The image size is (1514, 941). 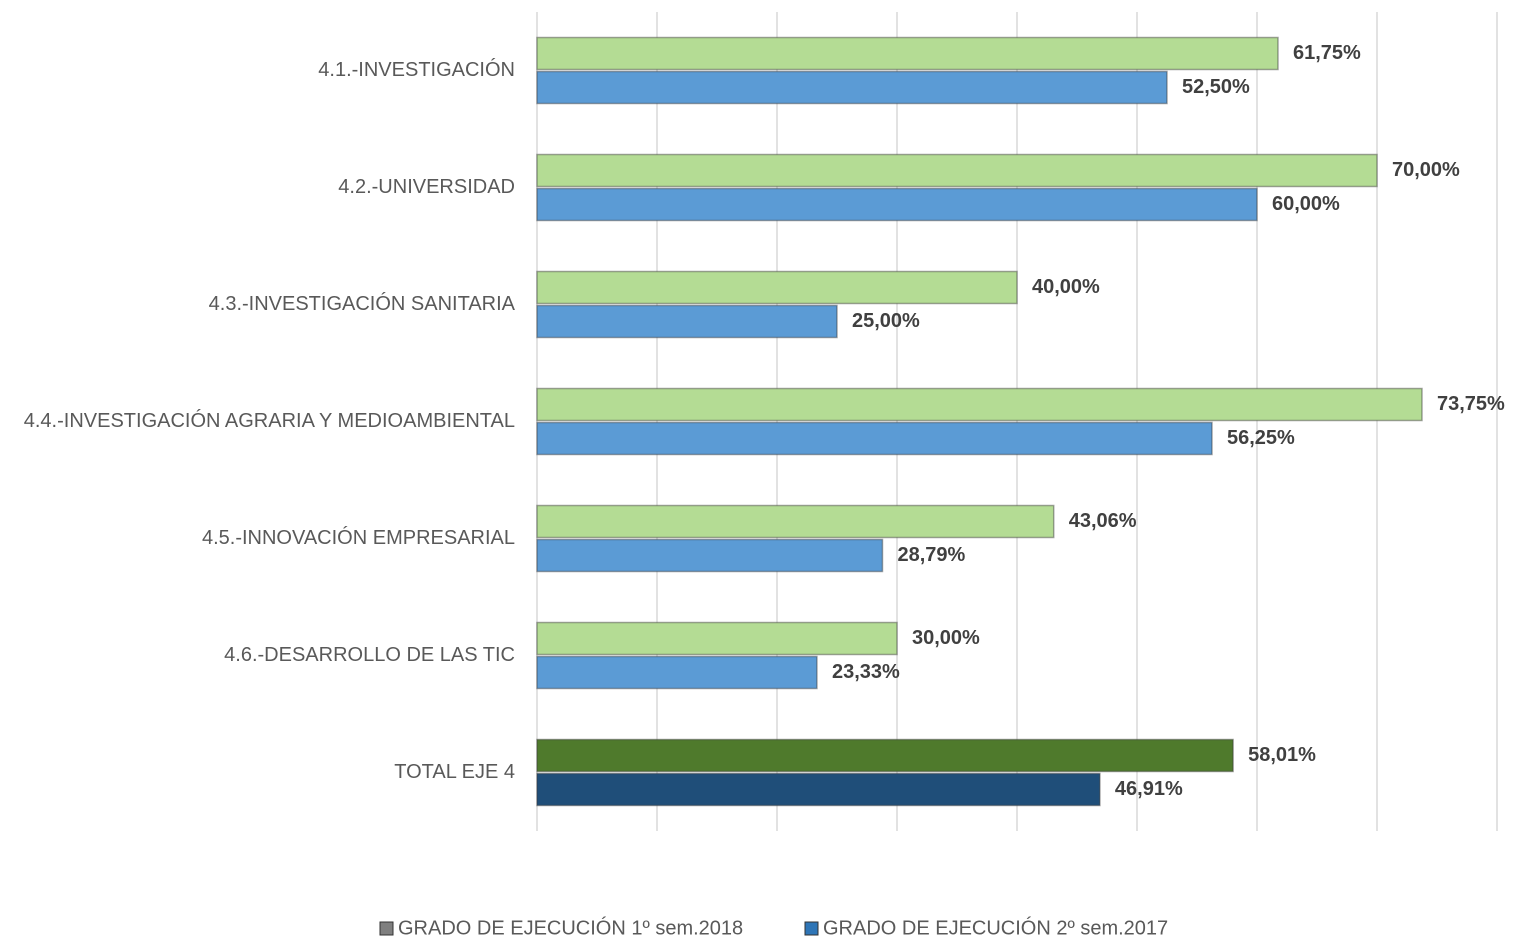 What do you see at coordinates (426, 187) in the screenshot?
I see `y-tick-label: 4.2.-UNIVERSIDAD` at bounding box center [426, 187].